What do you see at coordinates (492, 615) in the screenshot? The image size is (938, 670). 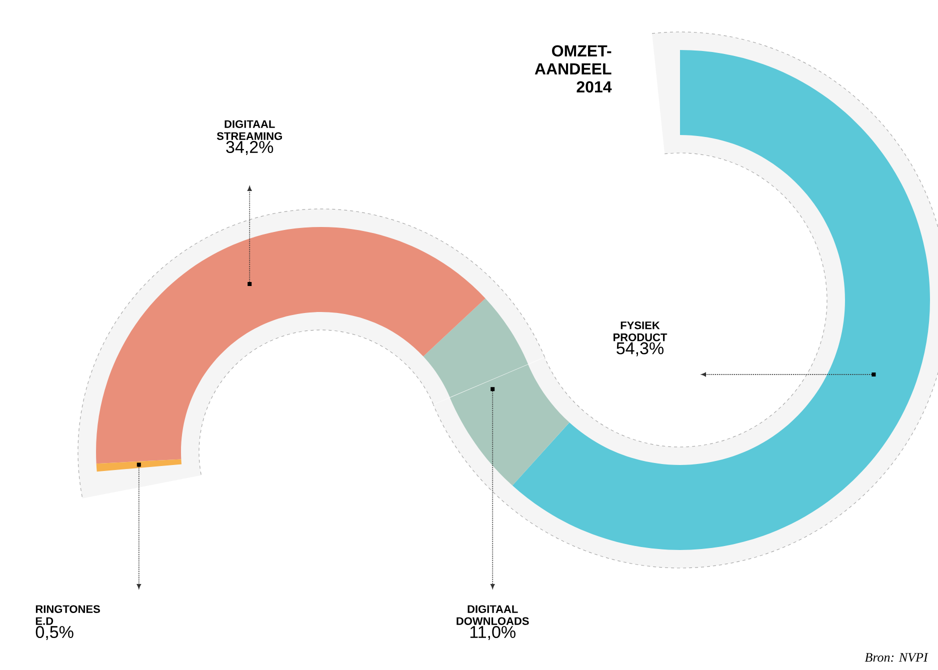 I see `category-label: DIGITAAL DOWNLOADS` at bounding box center [492, 615].